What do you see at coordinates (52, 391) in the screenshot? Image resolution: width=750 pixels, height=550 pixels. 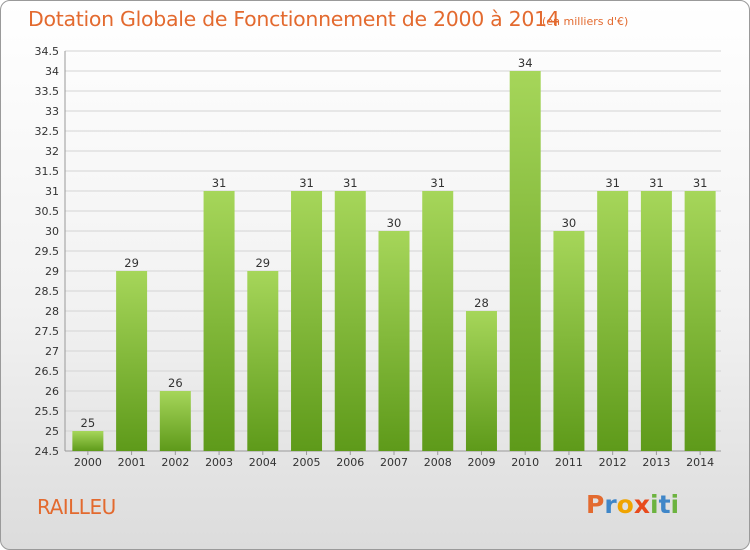 I see `y-tick-label: 26` at bounding box center [52, 391].